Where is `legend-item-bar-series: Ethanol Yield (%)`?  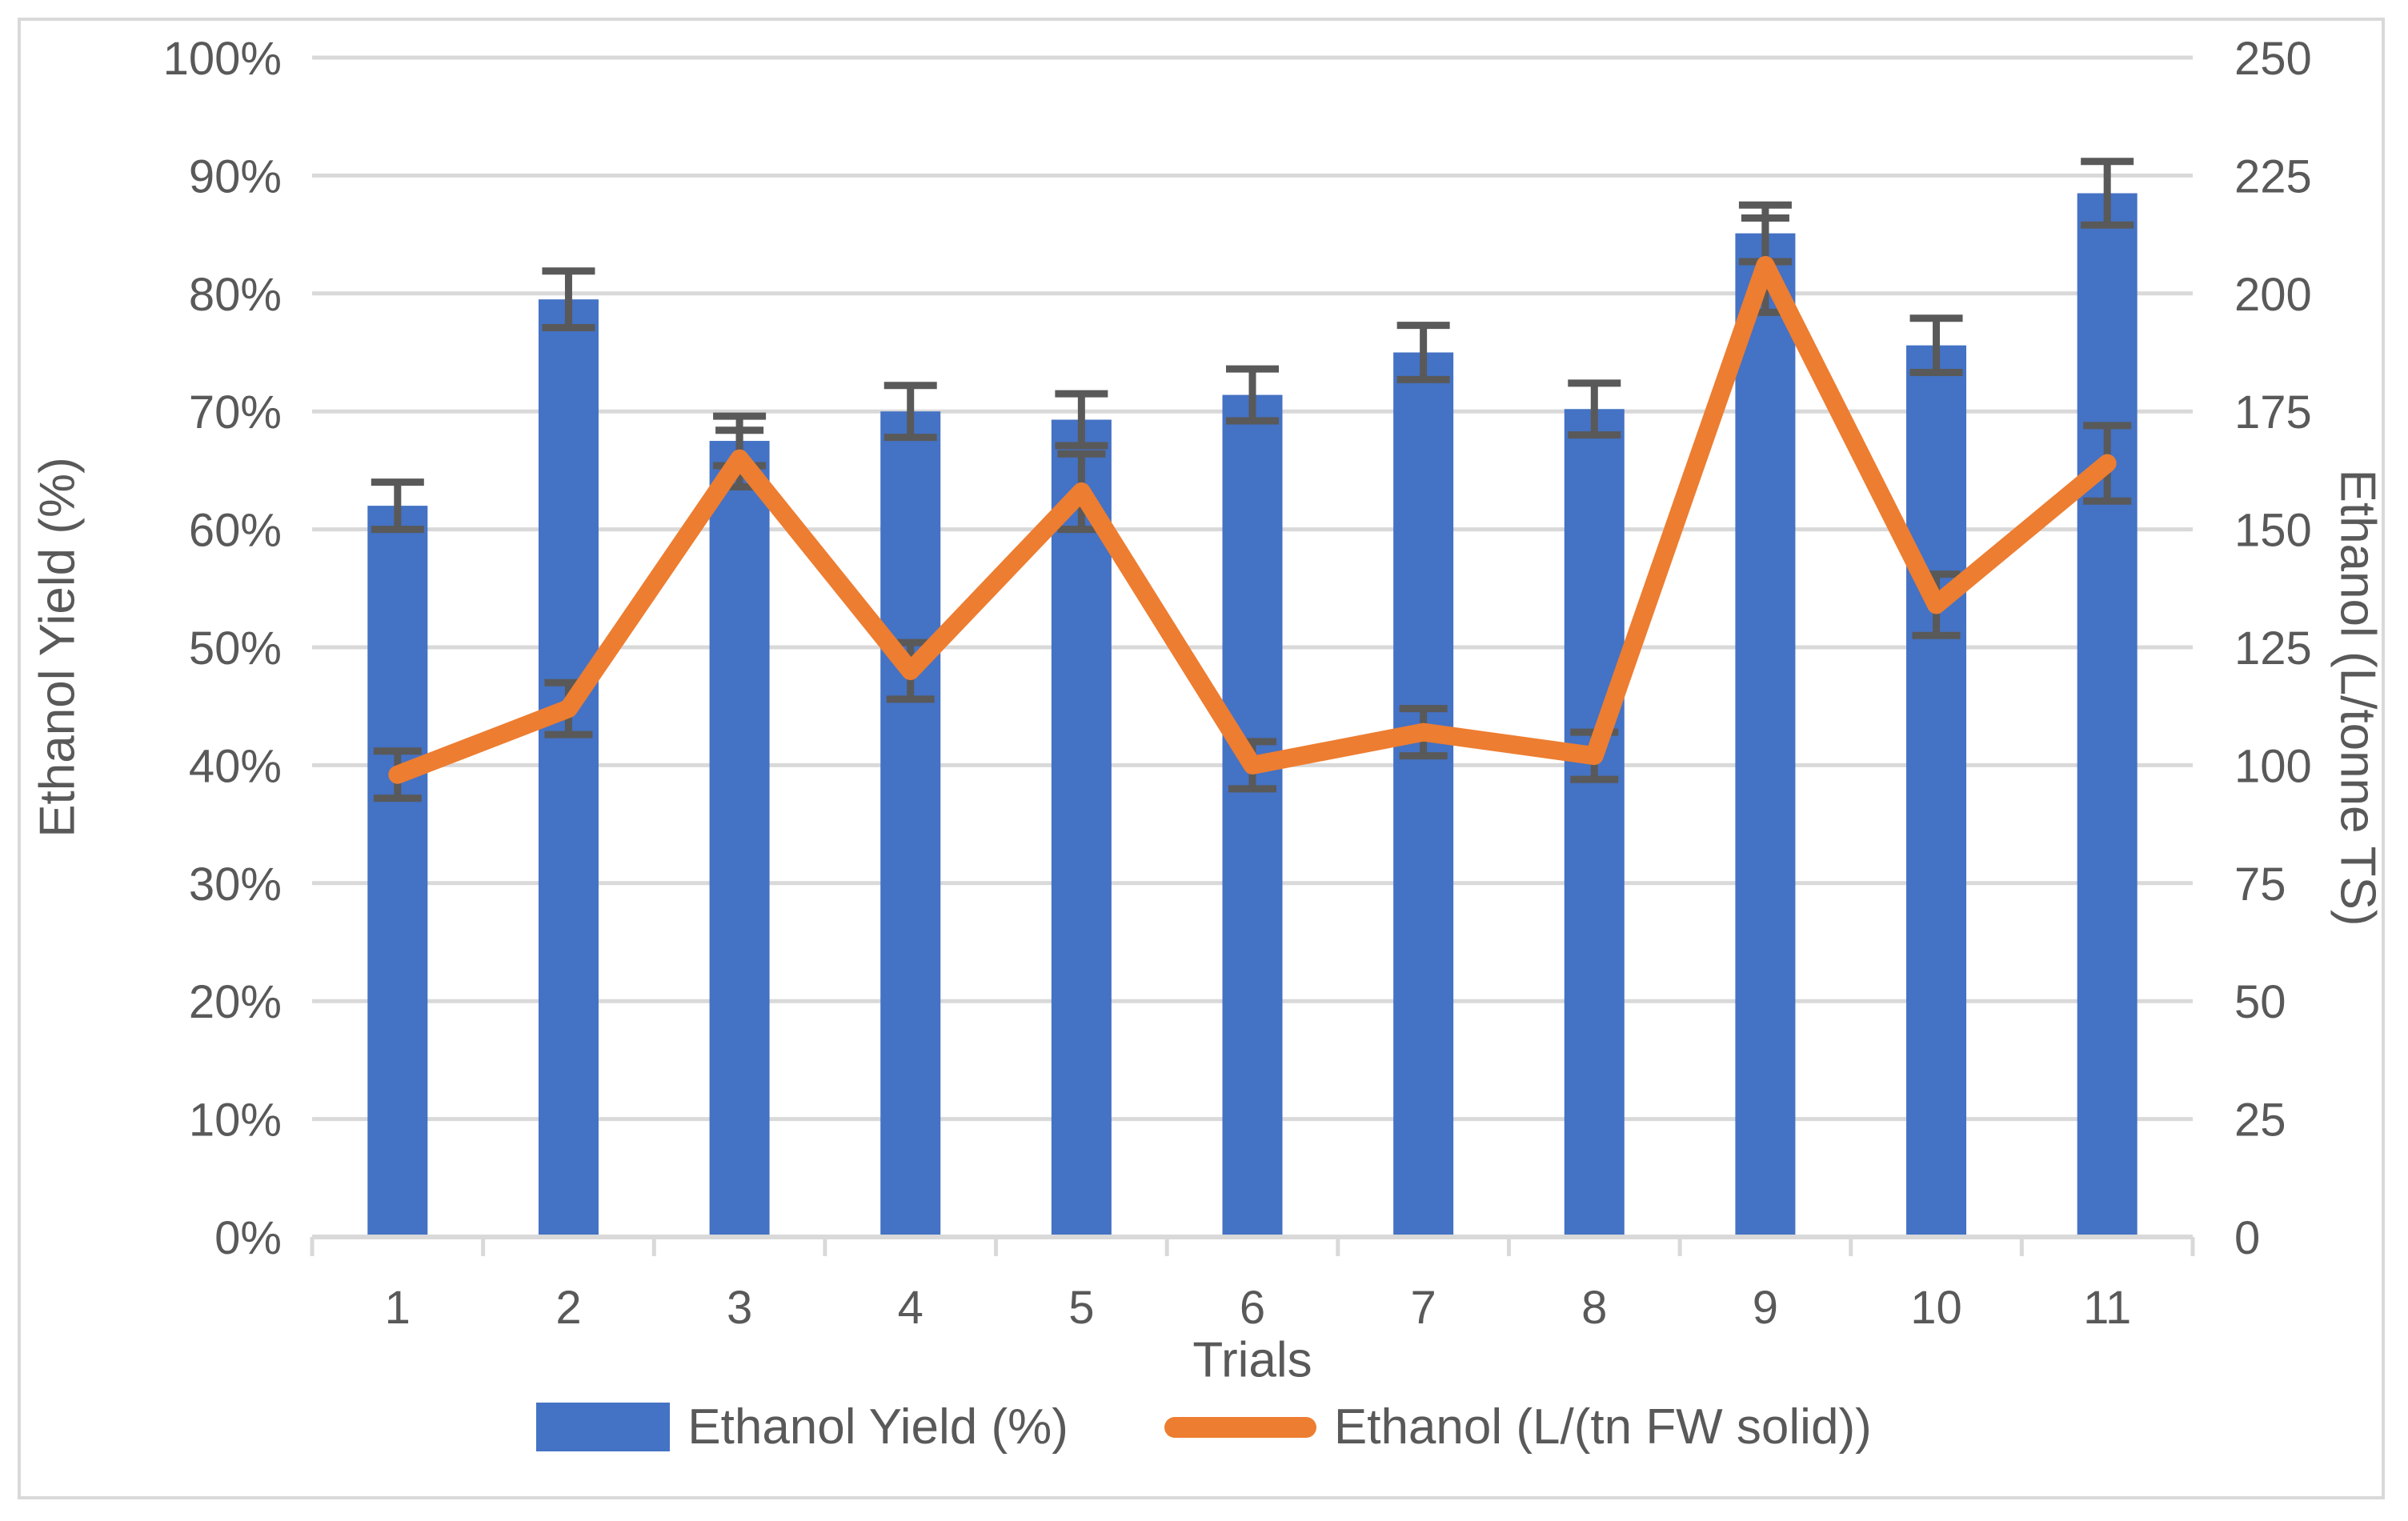
legend-item-bar-series: Ethanol Yield (%) is located at coordinates (802, 1427).